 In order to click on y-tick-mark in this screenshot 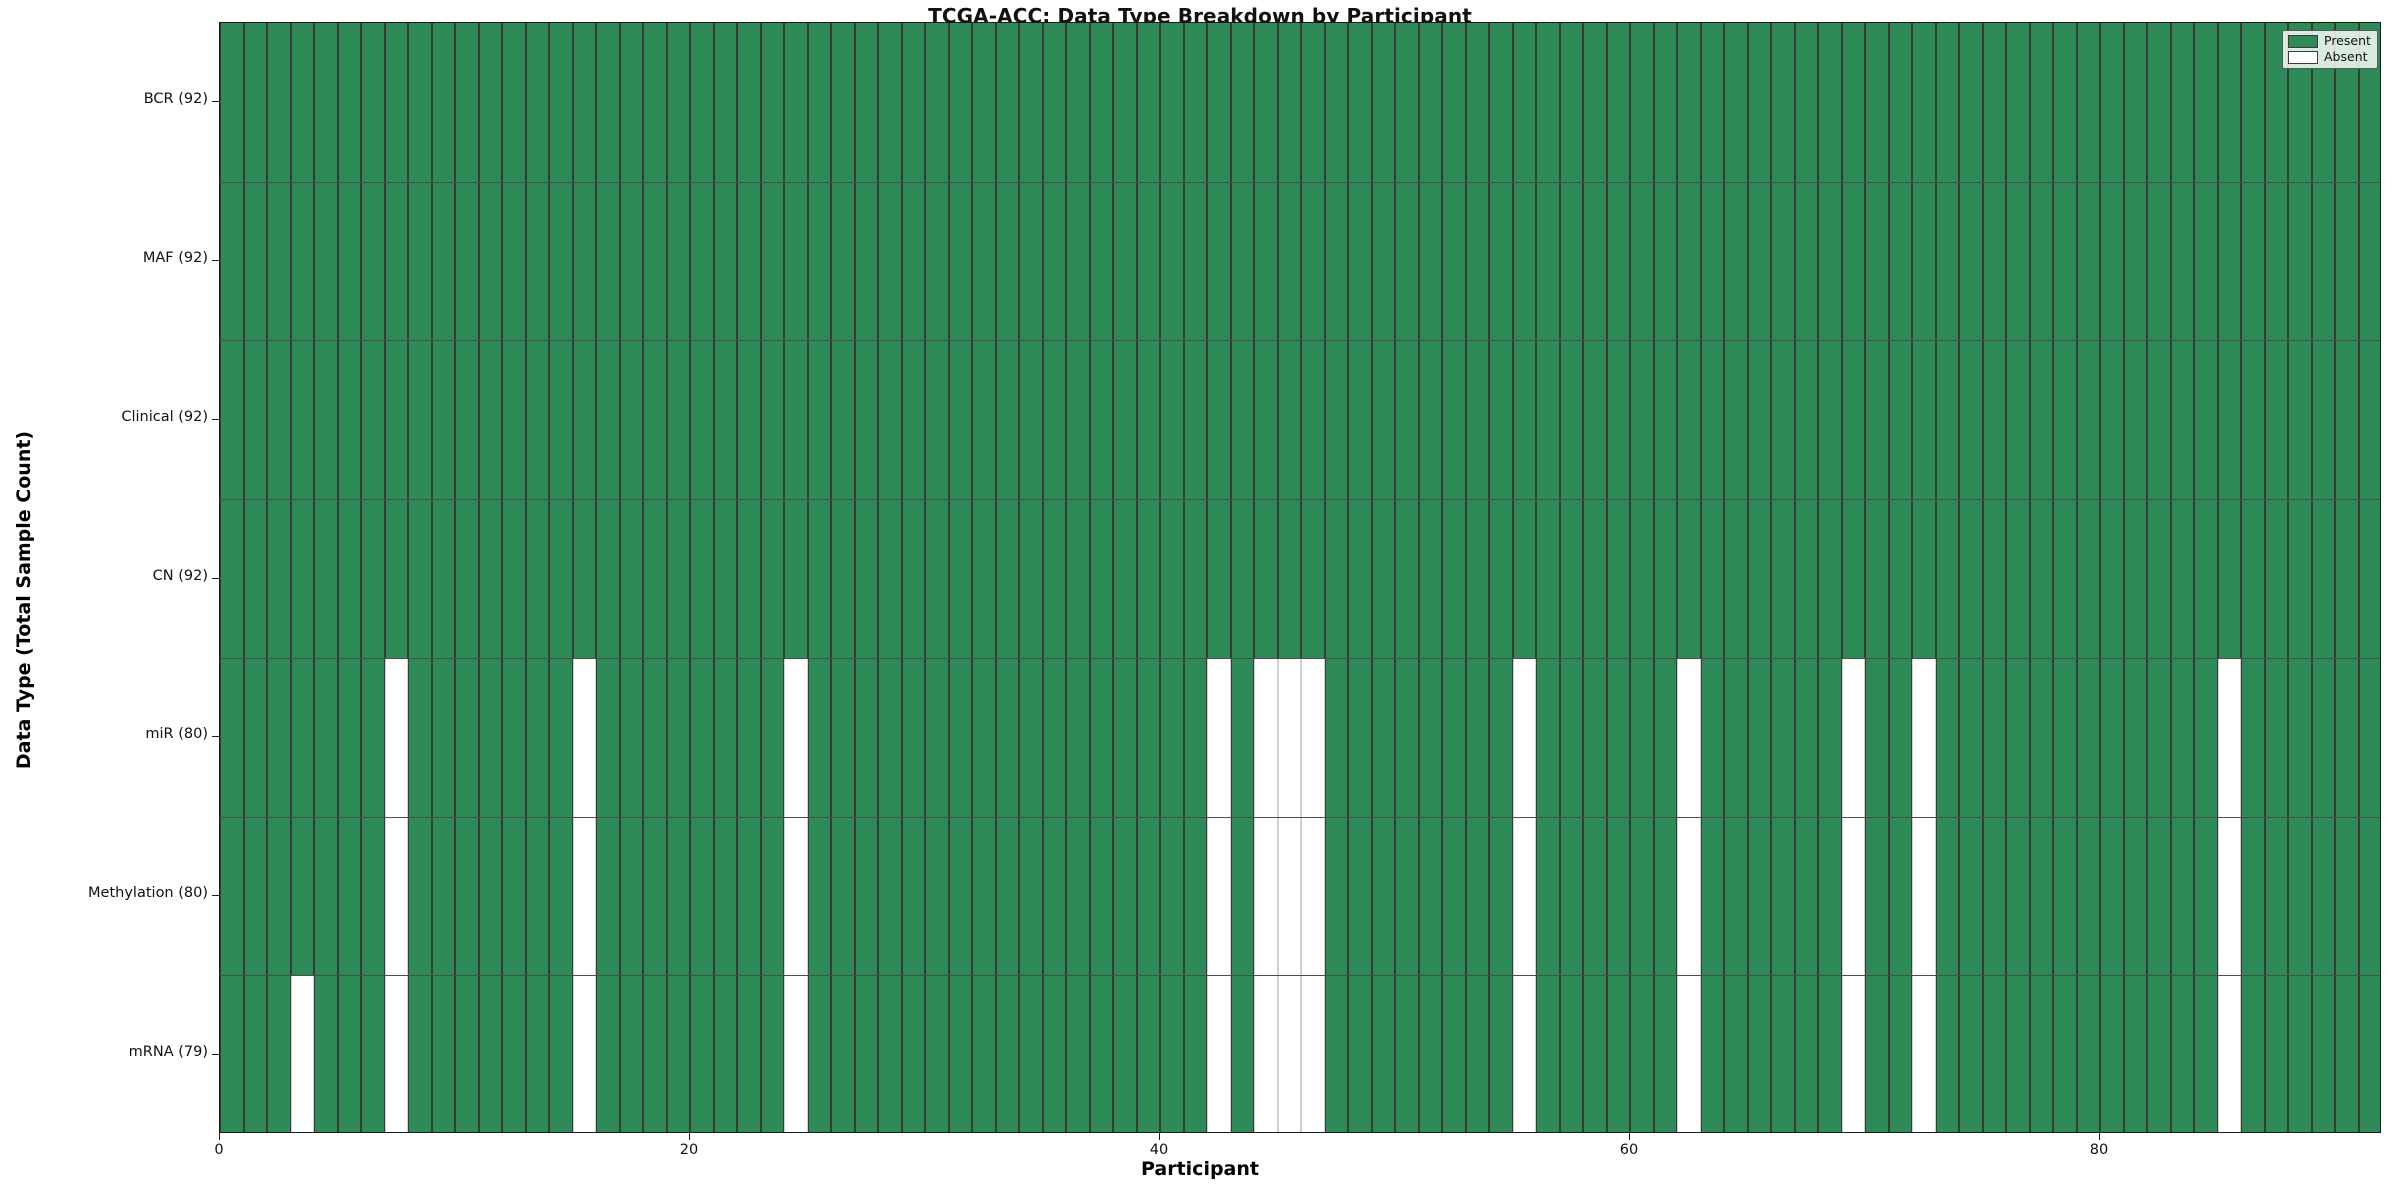, I will do `click(215, 261)`.